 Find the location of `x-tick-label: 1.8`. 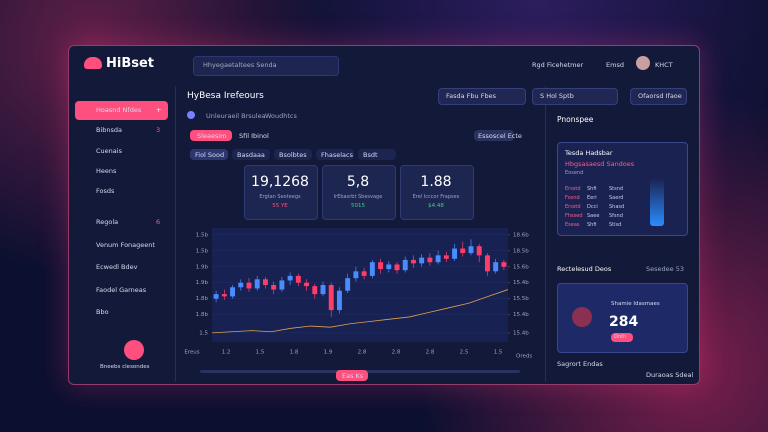

x-tick-label: 1.8 is located at coordinates (294, 353).